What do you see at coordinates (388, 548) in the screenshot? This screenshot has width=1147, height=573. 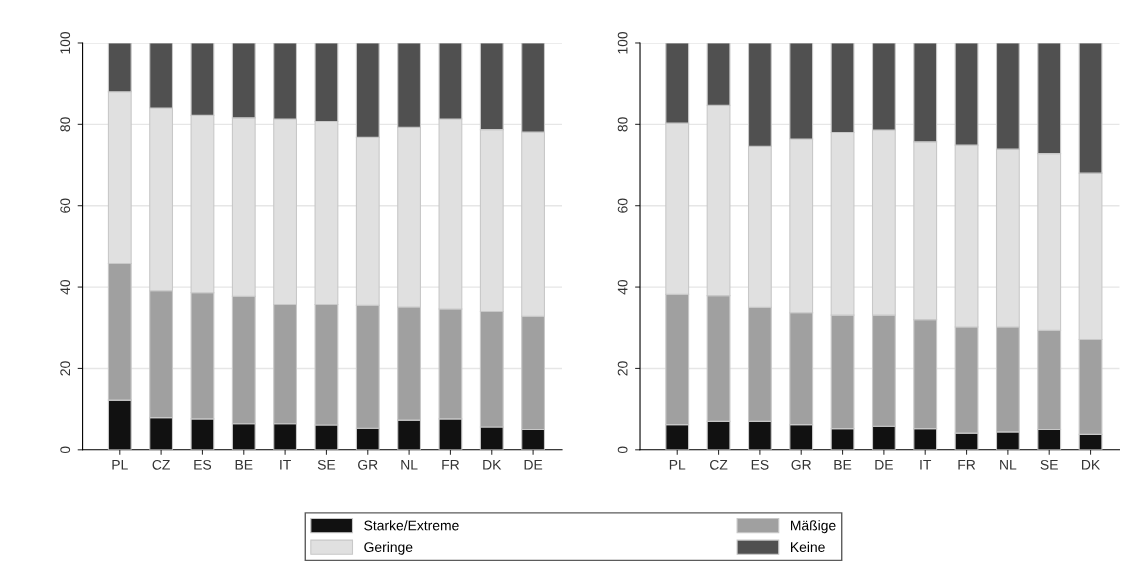 I see `legend-label: Geringe` at bounding box center [388, 548].